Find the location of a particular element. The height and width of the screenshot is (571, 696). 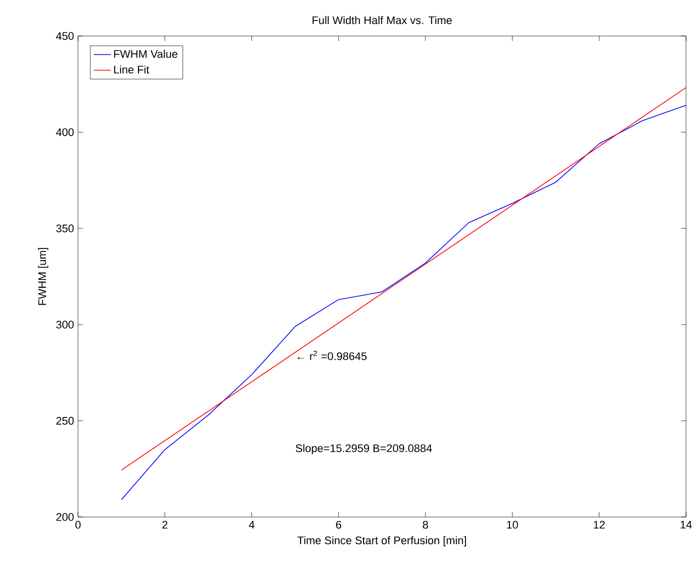

x-tick-label: 8 is located at coordinates (425, 524).